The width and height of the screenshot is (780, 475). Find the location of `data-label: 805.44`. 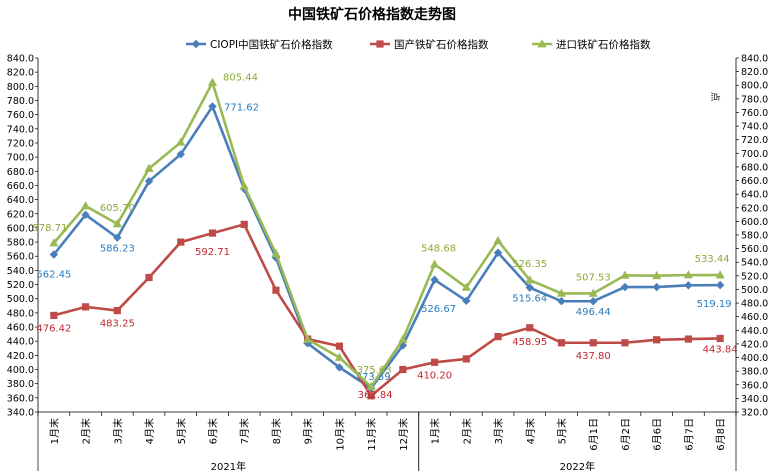

data-label: 805.44 is located at coordinates (240, 77).